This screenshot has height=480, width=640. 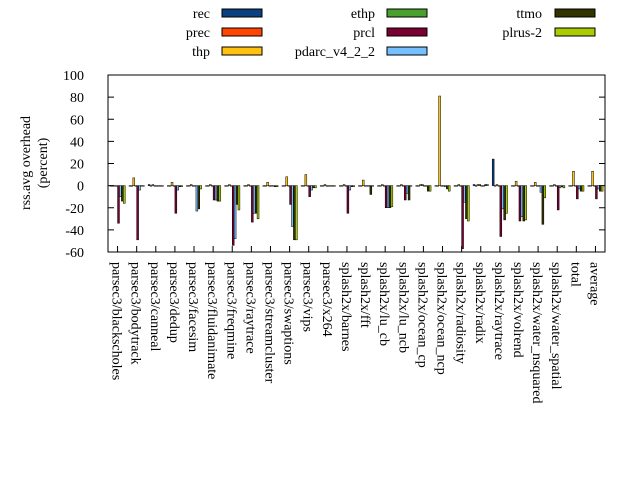 I want to click on x-tick-label: average, so click(x=593, y=284).